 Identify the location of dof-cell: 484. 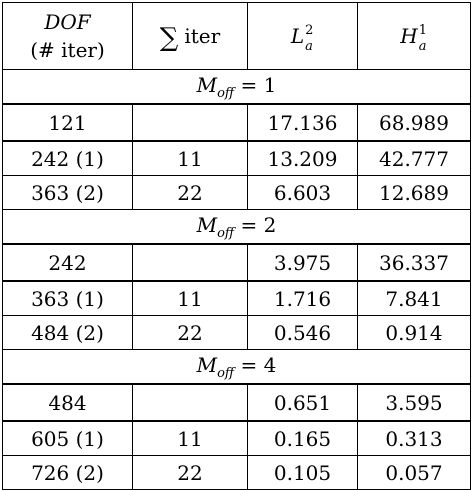
(67, 402).